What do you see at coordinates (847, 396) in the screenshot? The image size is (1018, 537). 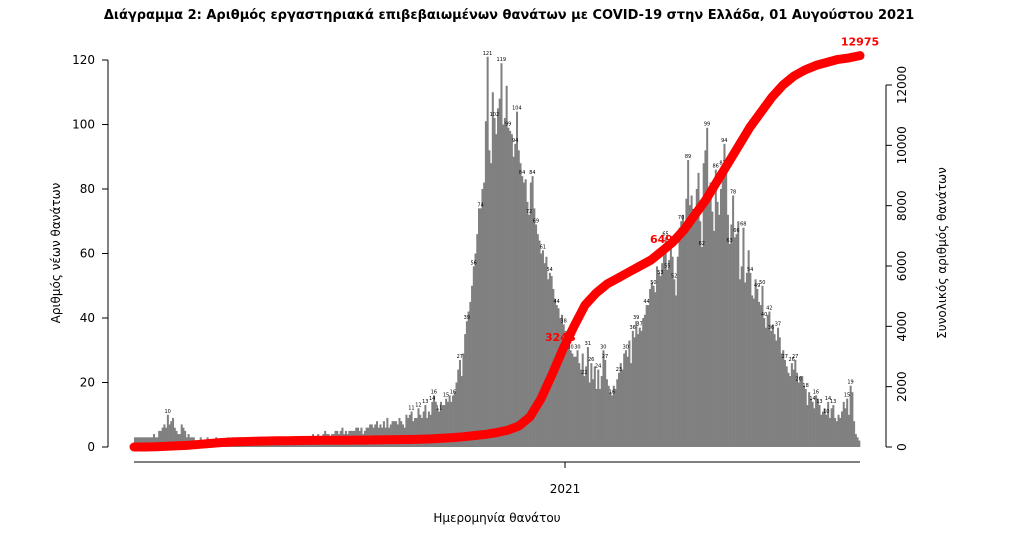 I see `bar-value-label: 15` at bounding box center [847, 396].